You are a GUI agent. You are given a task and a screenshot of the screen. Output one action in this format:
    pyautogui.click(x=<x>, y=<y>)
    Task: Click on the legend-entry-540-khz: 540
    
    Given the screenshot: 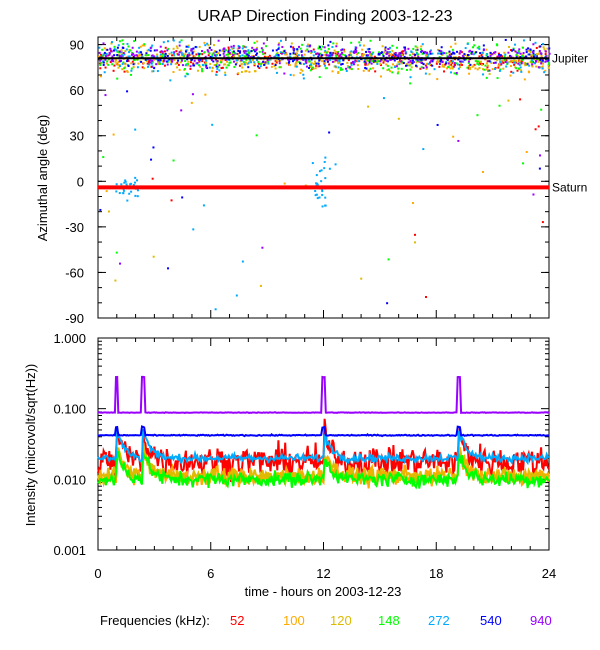 What is the action you would take?
    pyautogui.click(x=491, y=620)
    